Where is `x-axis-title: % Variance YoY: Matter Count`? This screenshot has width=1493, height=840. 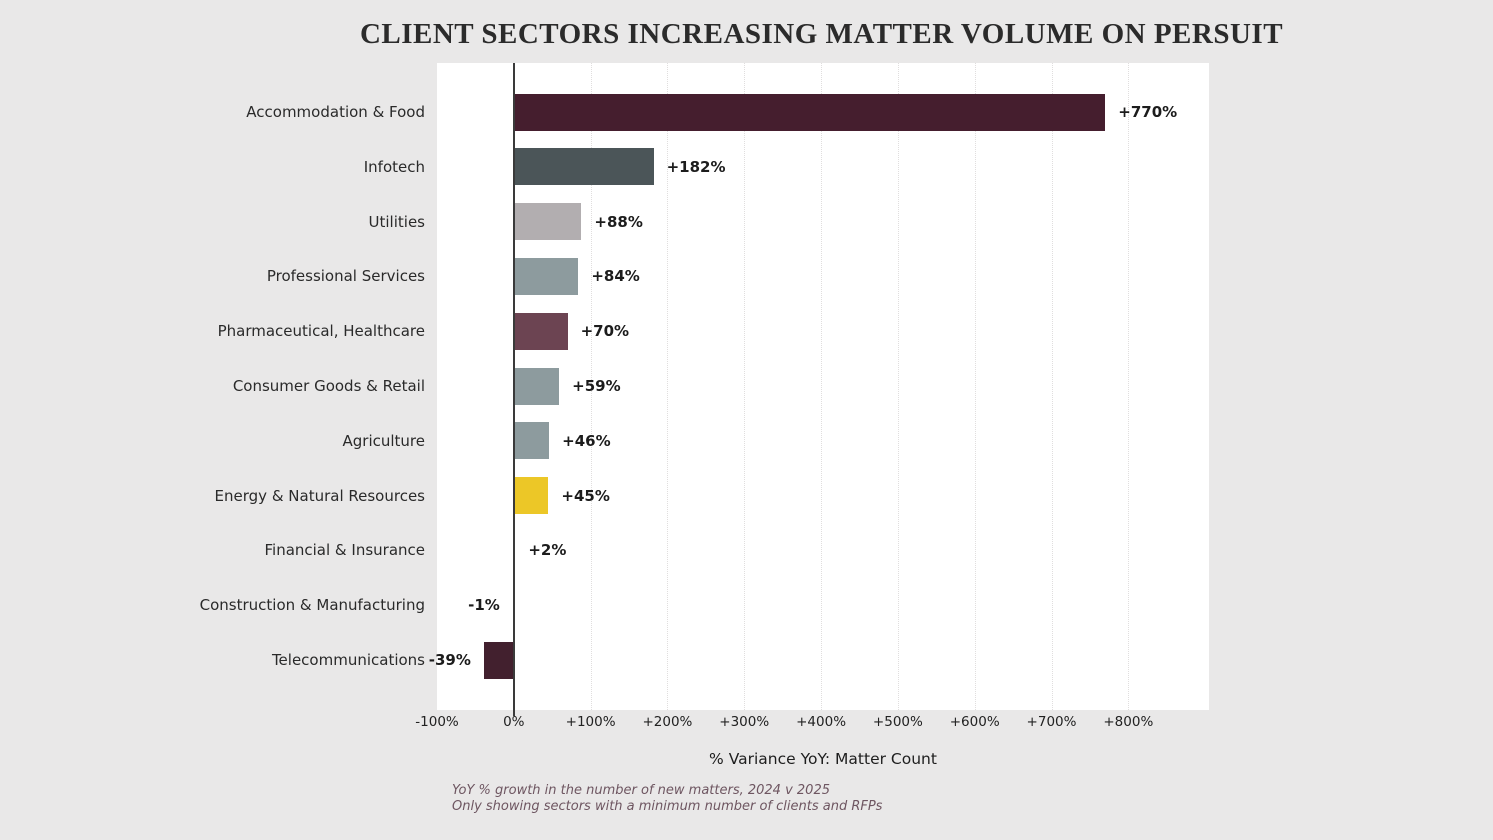 x-axis-title: % Variance YoY: Matter Count is located at coordinates (823, 759).